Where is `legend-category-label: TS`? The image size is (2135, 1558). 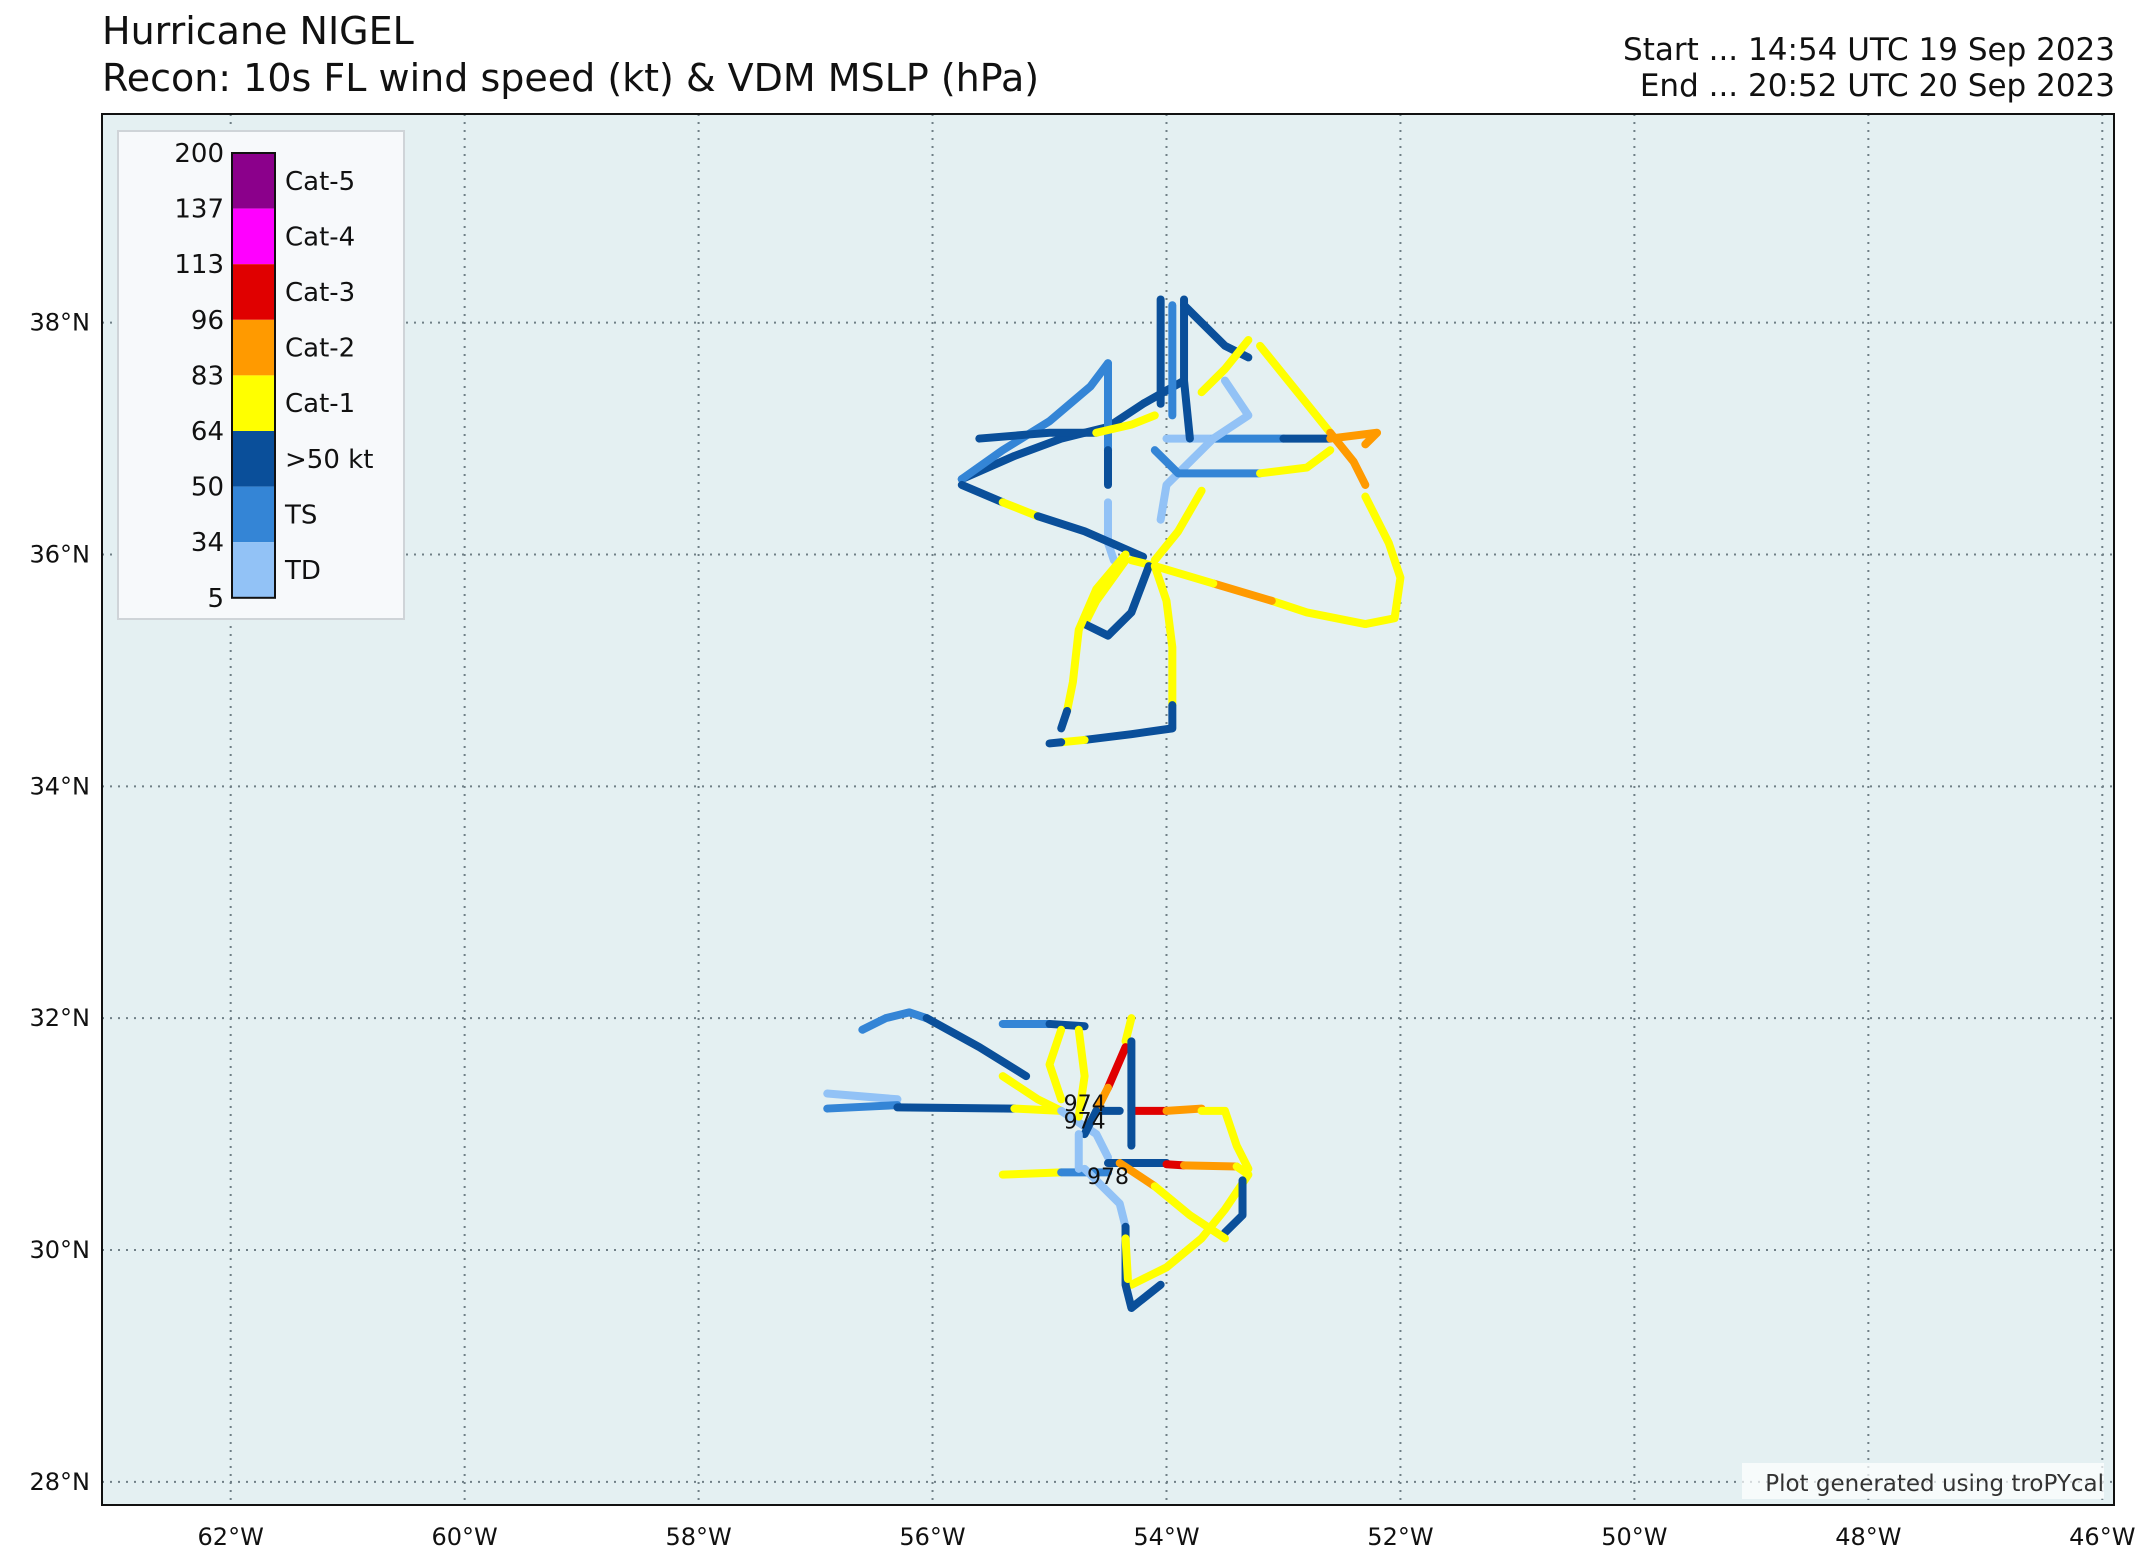
legend-category-label: TS is located at coordinates (300, 515).